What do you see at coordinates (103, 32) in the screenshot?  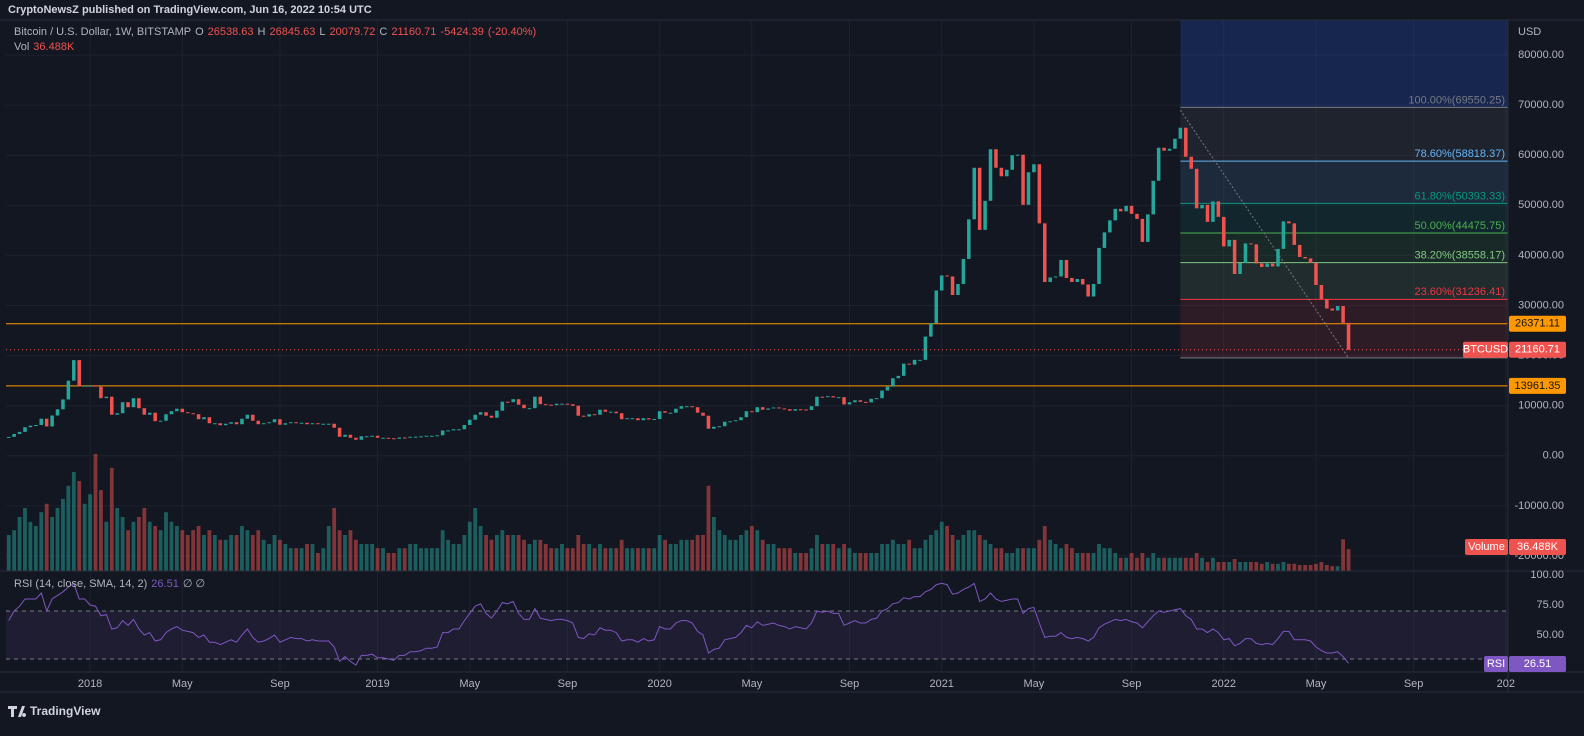 I see `symbol: Bitcoin / U.S. Dollar, 1W, BITSTAMP` at bounding box center [103, 32].